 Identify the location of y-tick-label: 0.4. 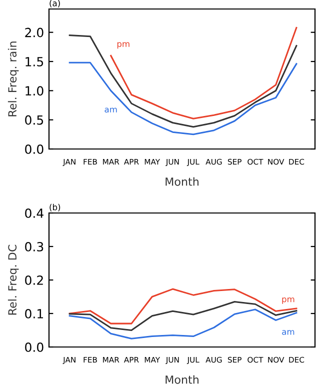
(34, 213).